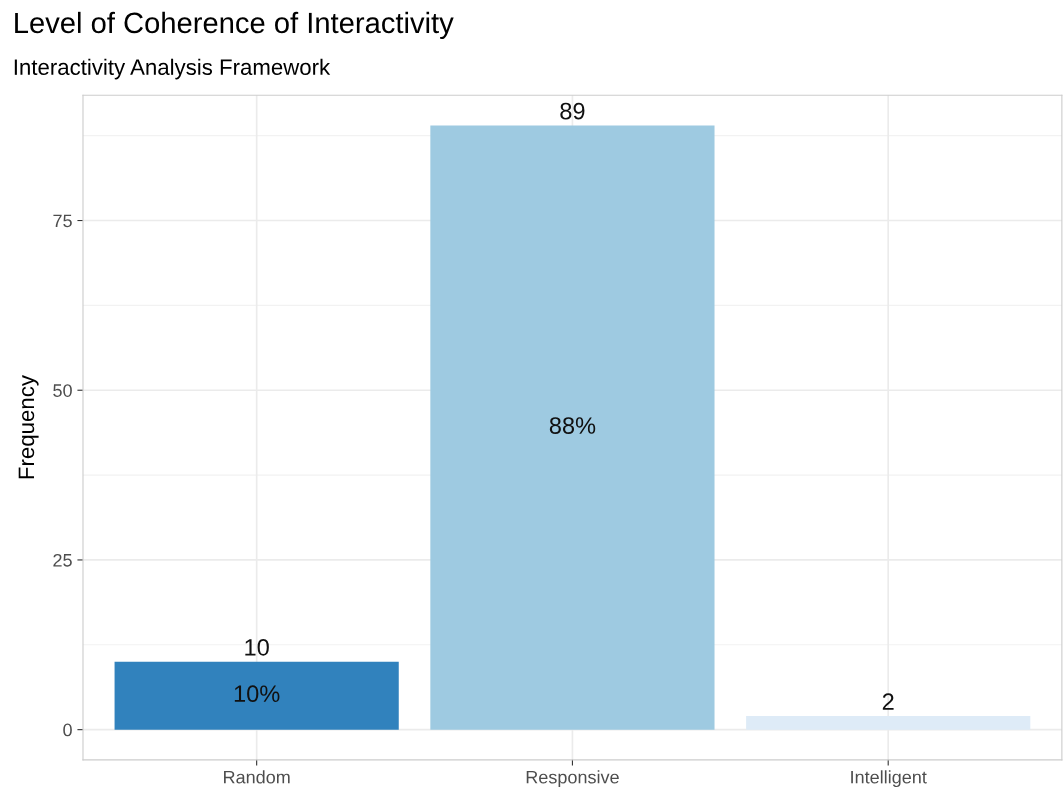 The height and width of the screenshot is (794, 1064). I want to click on data-label: 10, so click(257, 647).